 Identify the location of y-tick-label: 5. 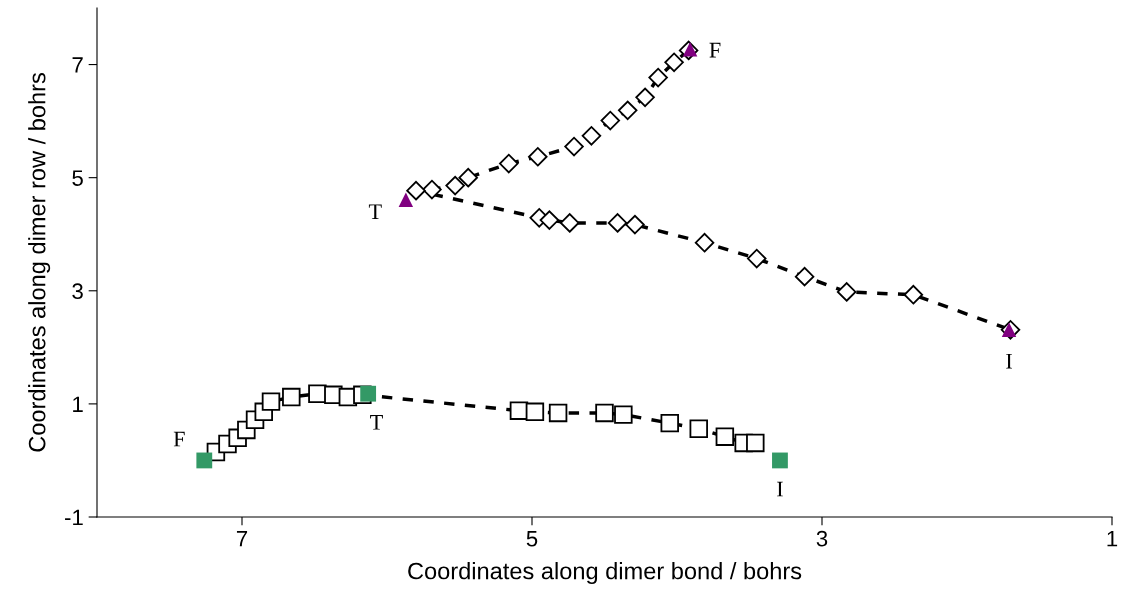
(77, 178).